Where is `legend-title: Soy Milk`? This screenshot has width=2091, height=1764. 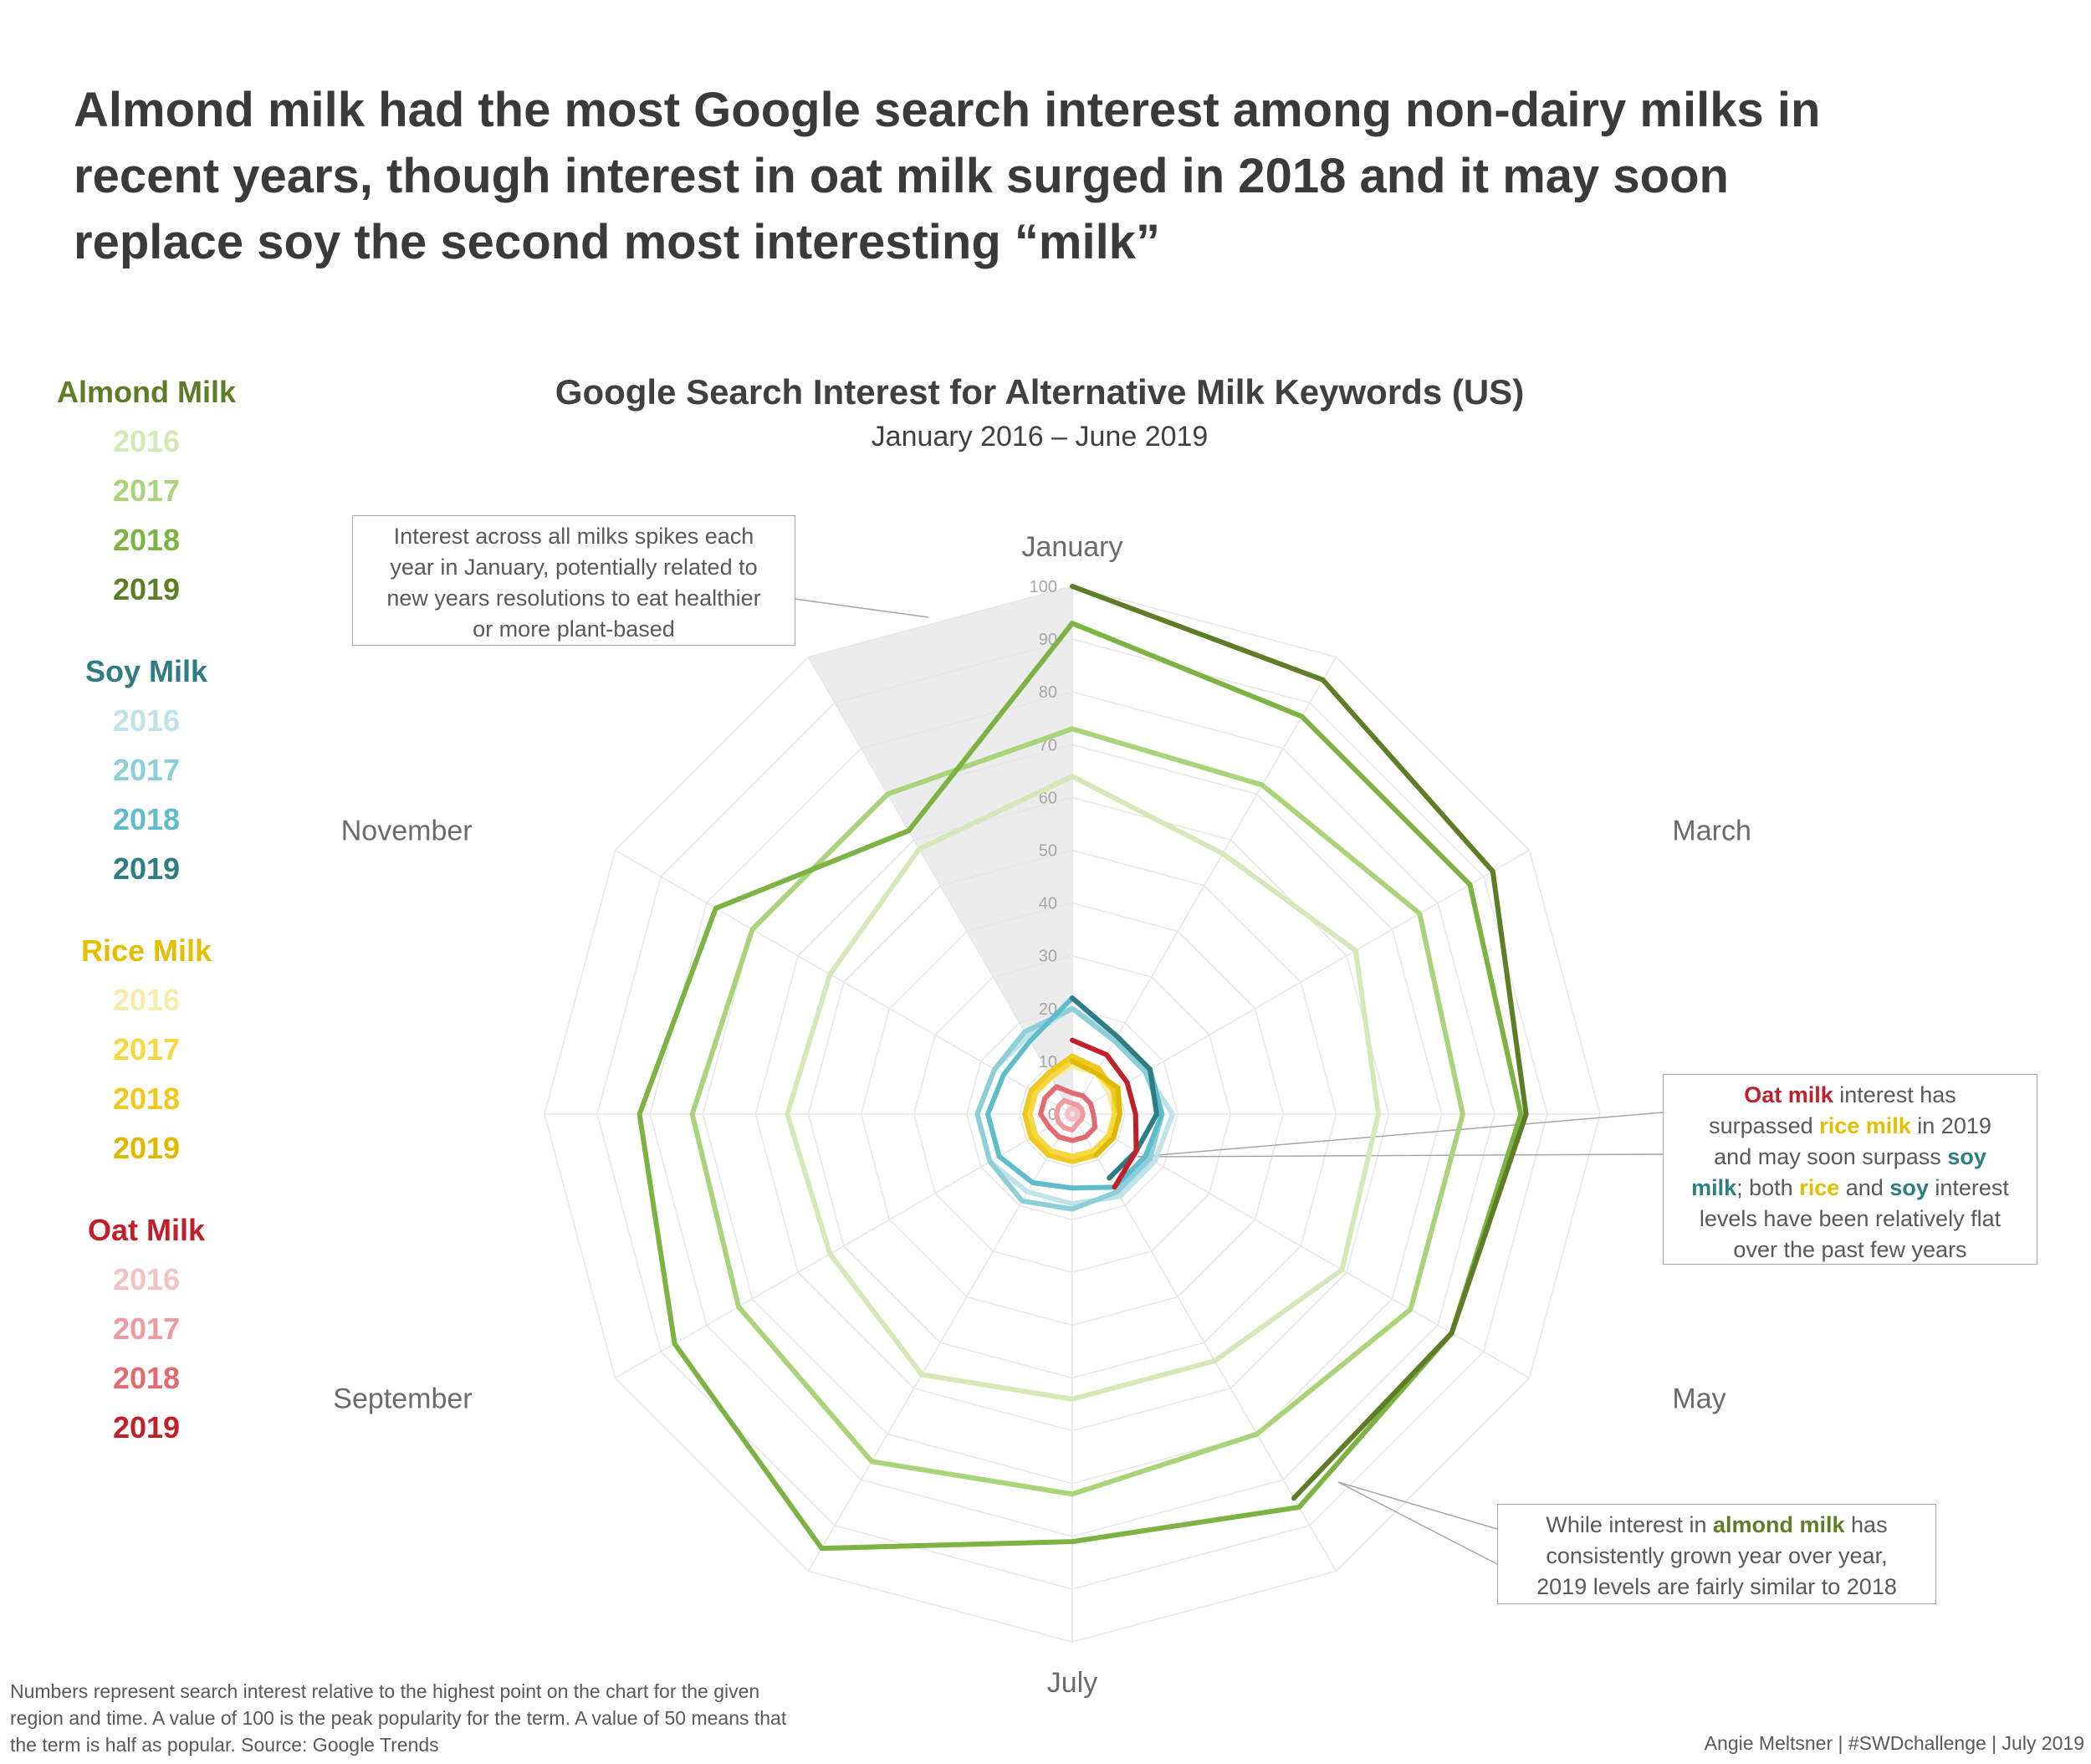 legend-title: Soy Milk is located at coordinates (146, 671).